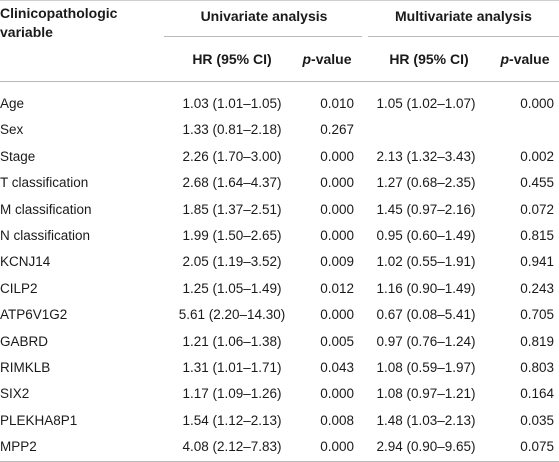  I want to click on header-multivariate: Multivariate analysis, so click(463, 16).